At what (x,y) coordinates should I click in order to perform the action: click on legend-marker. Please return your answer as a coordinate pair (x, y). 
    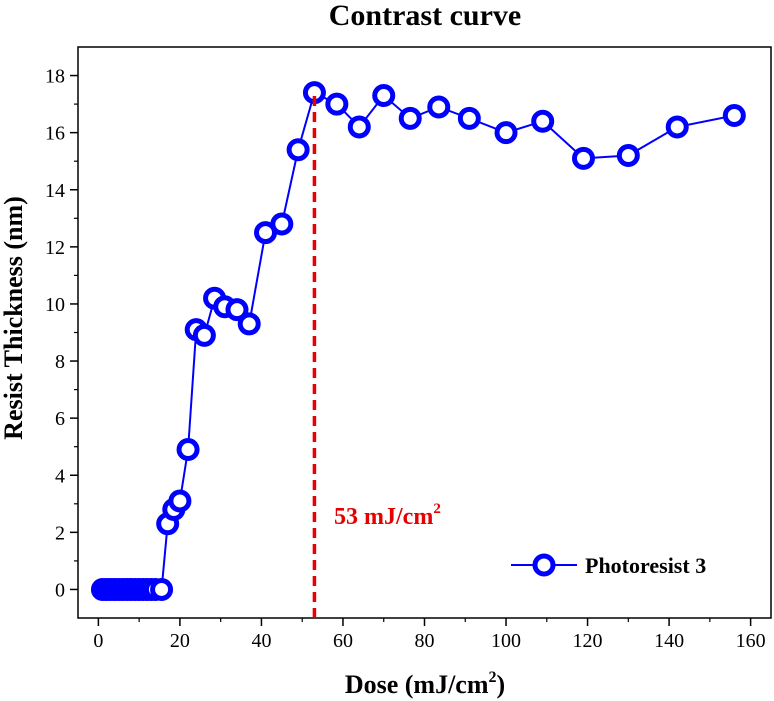
    Looking at the image, I should click on (544, 565).